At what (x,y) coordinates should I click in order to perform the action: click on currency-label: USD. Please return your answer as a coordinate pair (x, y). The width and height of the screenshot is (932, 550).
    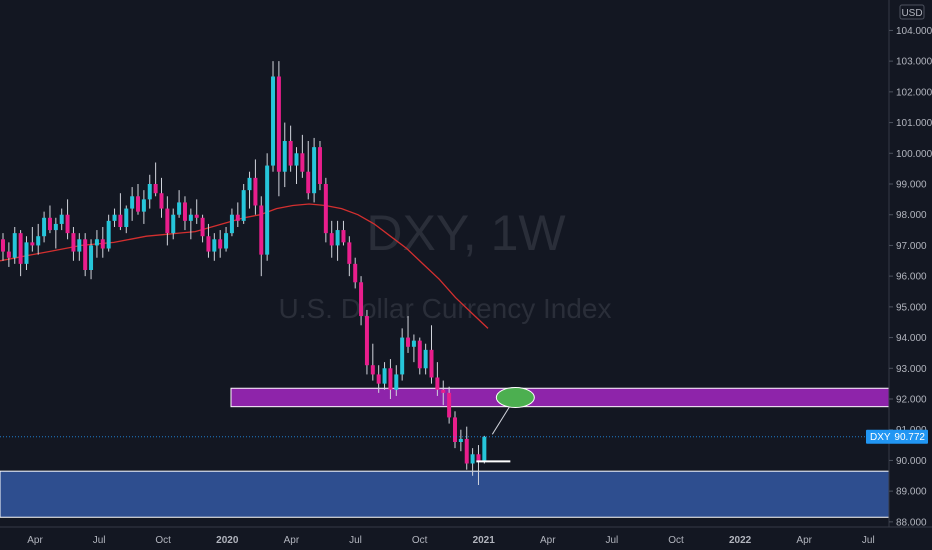
    Looking at the image, I should click on (912, 12).